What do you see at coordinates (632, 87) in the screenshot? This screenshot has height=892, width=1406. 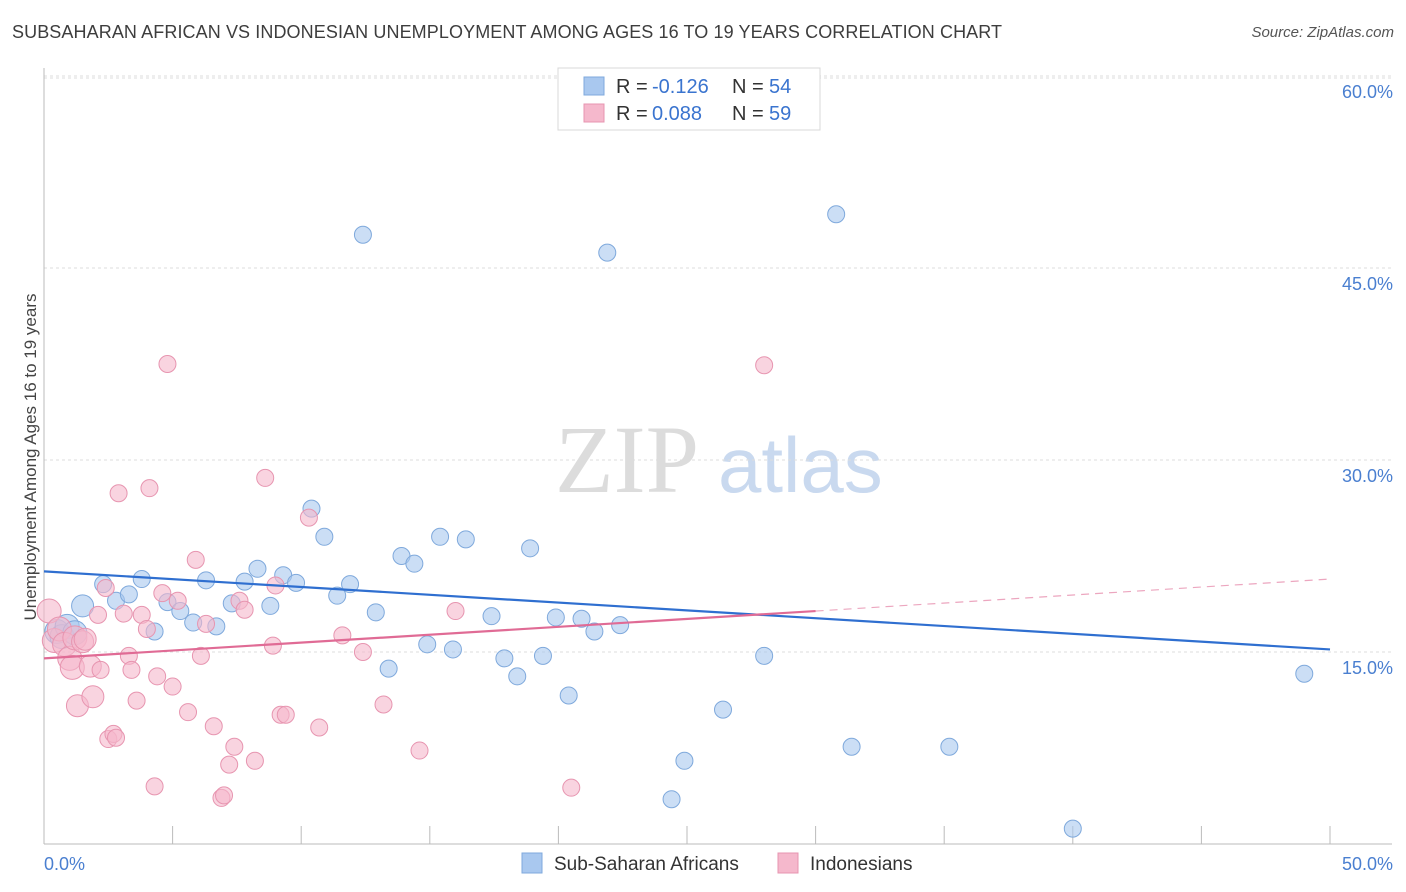 I see `legend-r-label-1: R =` at bounding box center [632, 87].